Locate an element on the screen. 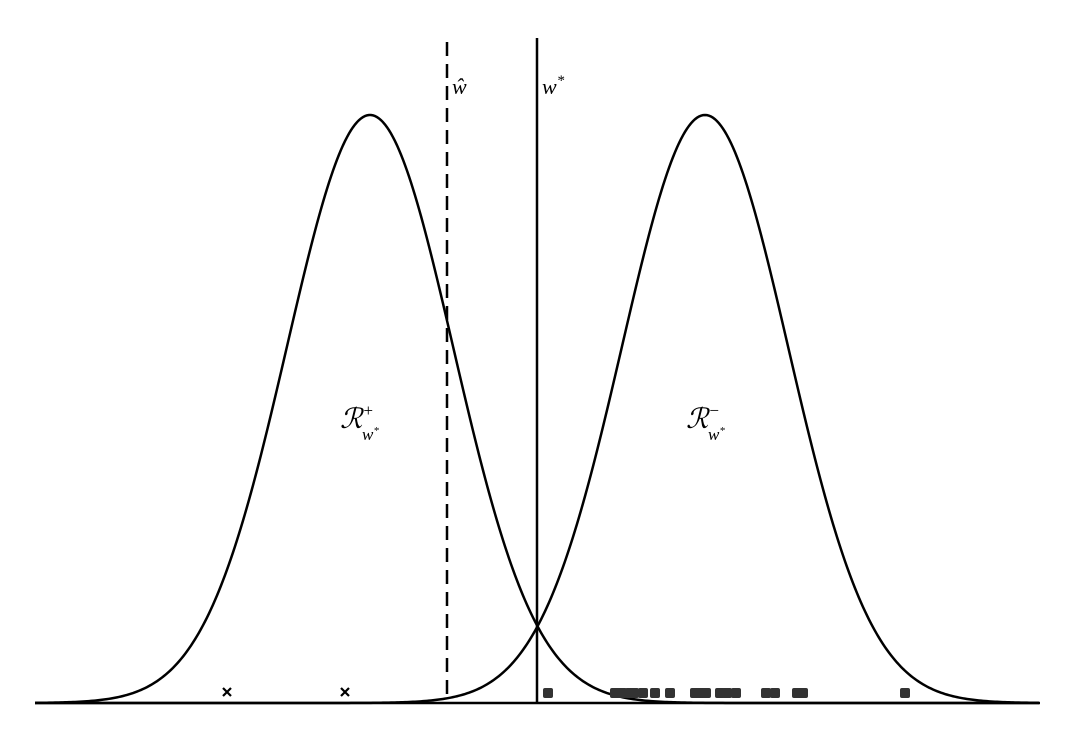 This screenshot has height=732, width=1077. w-star-label: w* is located at coordinates (553, 86).